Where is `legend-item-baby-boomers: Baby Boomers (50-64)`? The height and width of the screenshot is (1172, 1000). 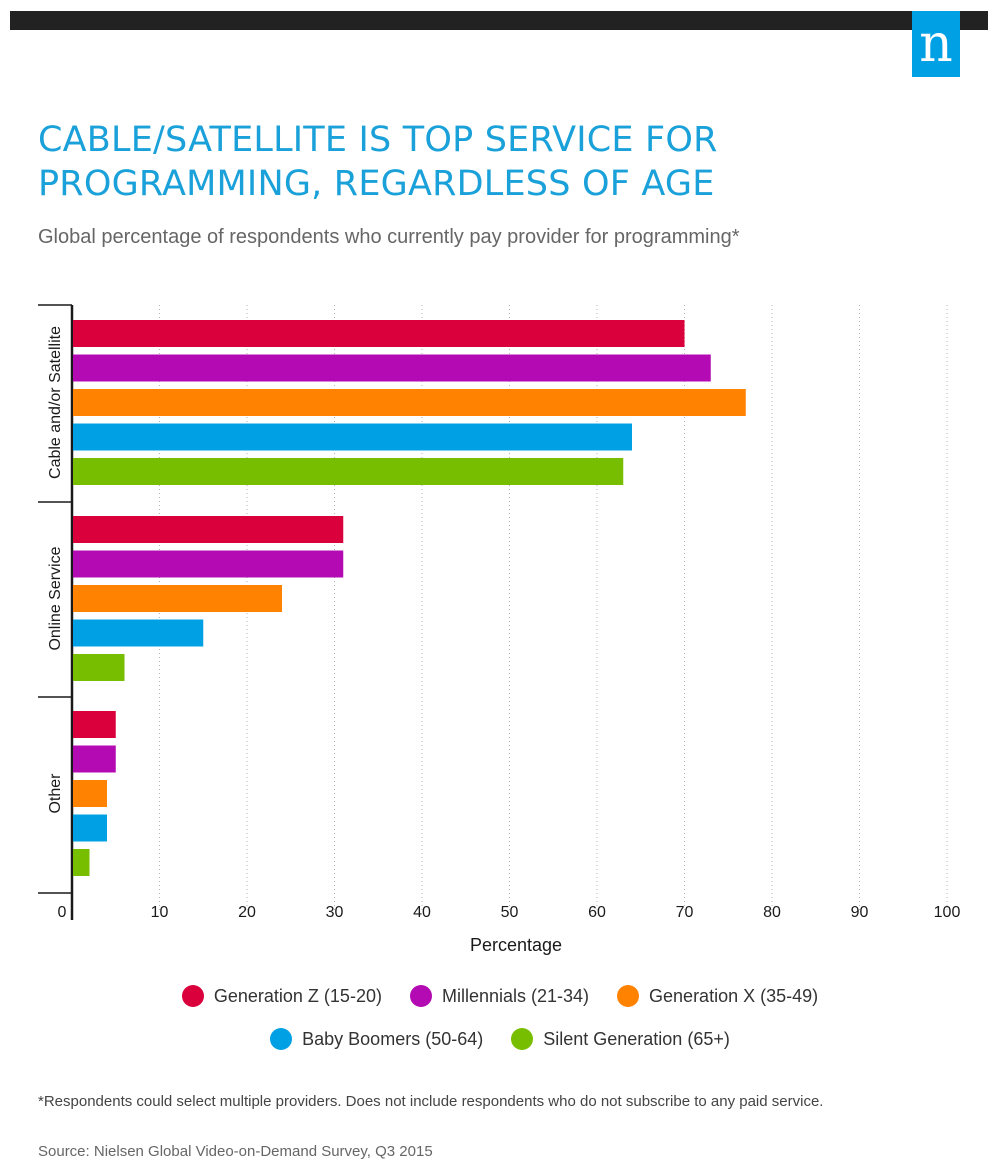
legend-item-baby-boomers: Baby Boomers (50-64) is located at coordinates (376, 1039).